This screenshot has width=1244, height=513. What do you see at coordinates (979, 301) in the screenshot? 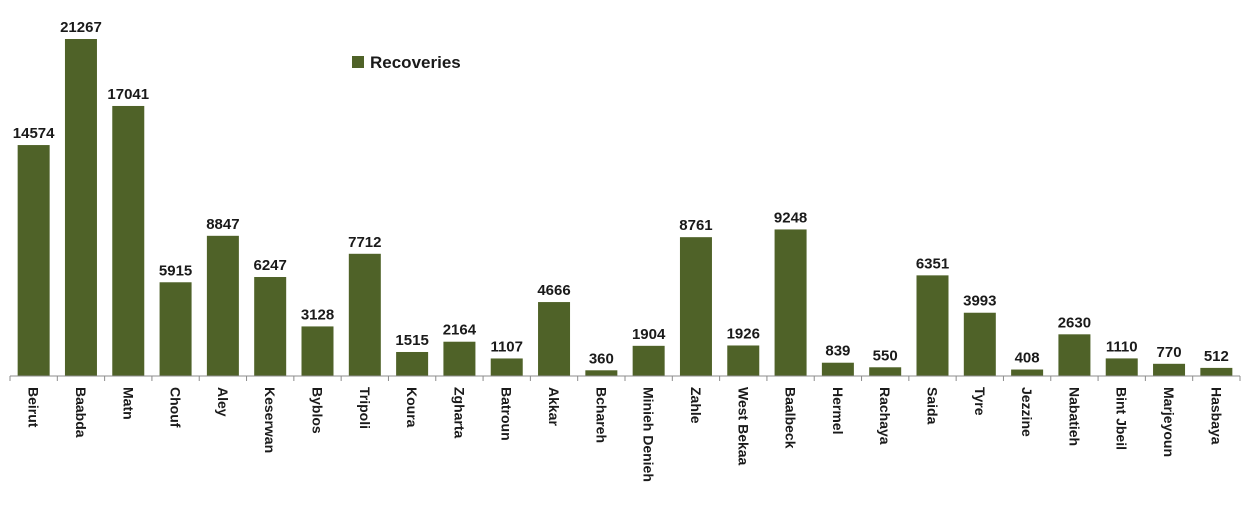
I see `value-label-tyre: 3993` at bounding box center [979, 301].